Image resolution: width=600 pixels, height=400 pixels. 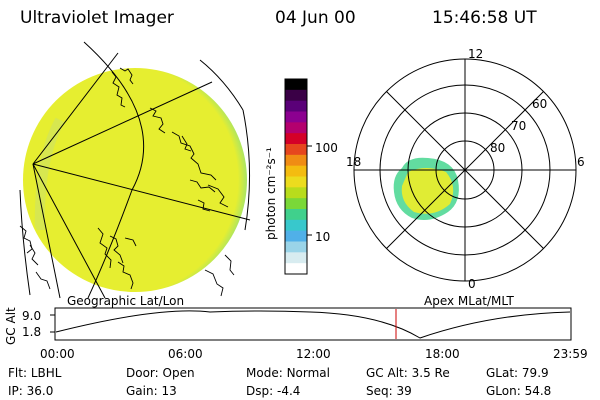 I want to click on mlat-label-60: 60, so click(x=540, y=104).